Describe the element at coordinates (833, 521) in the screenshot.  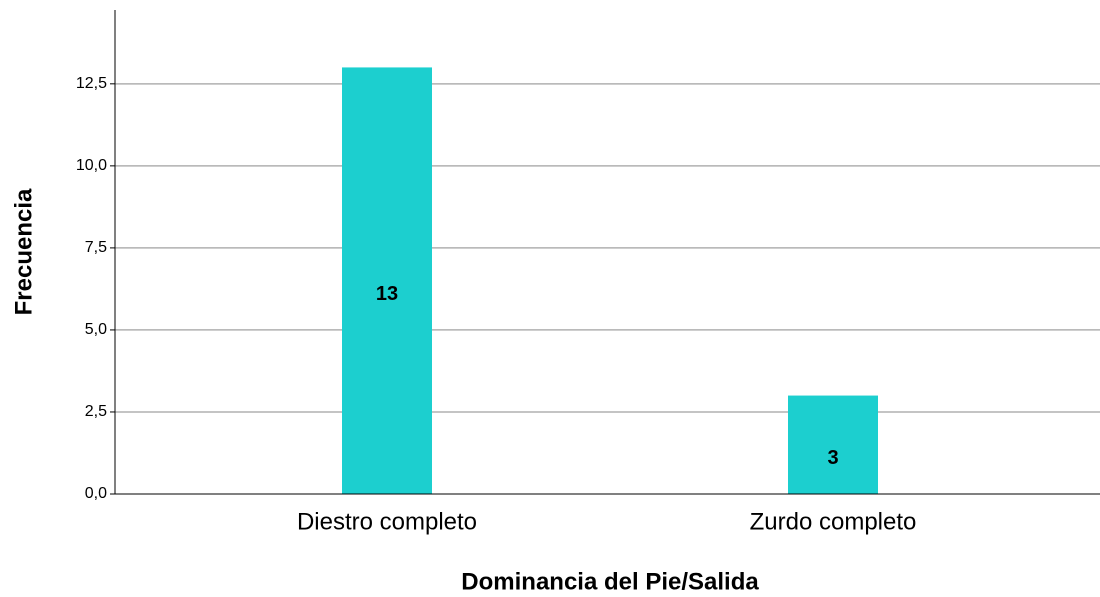
I see `x-tick-label: Zurdo completo` at that location.